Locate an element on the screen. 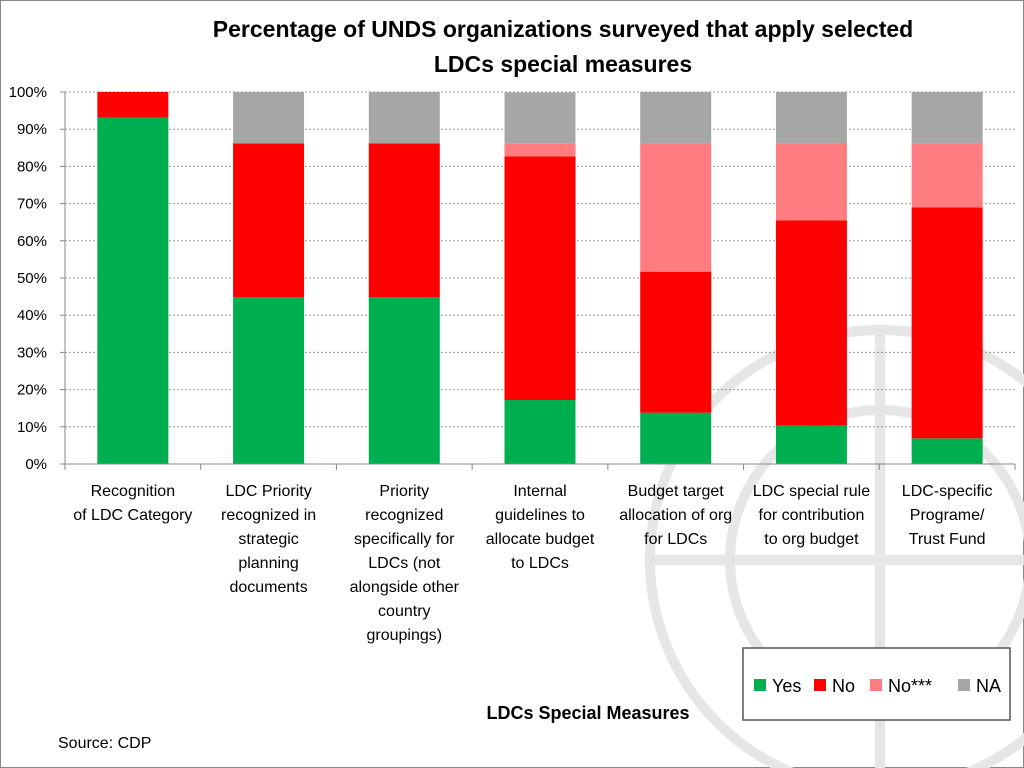 The width and height of the screenshot is (1024, 768). legend: Yes No No*** NA is located at coordinates (876, 684).